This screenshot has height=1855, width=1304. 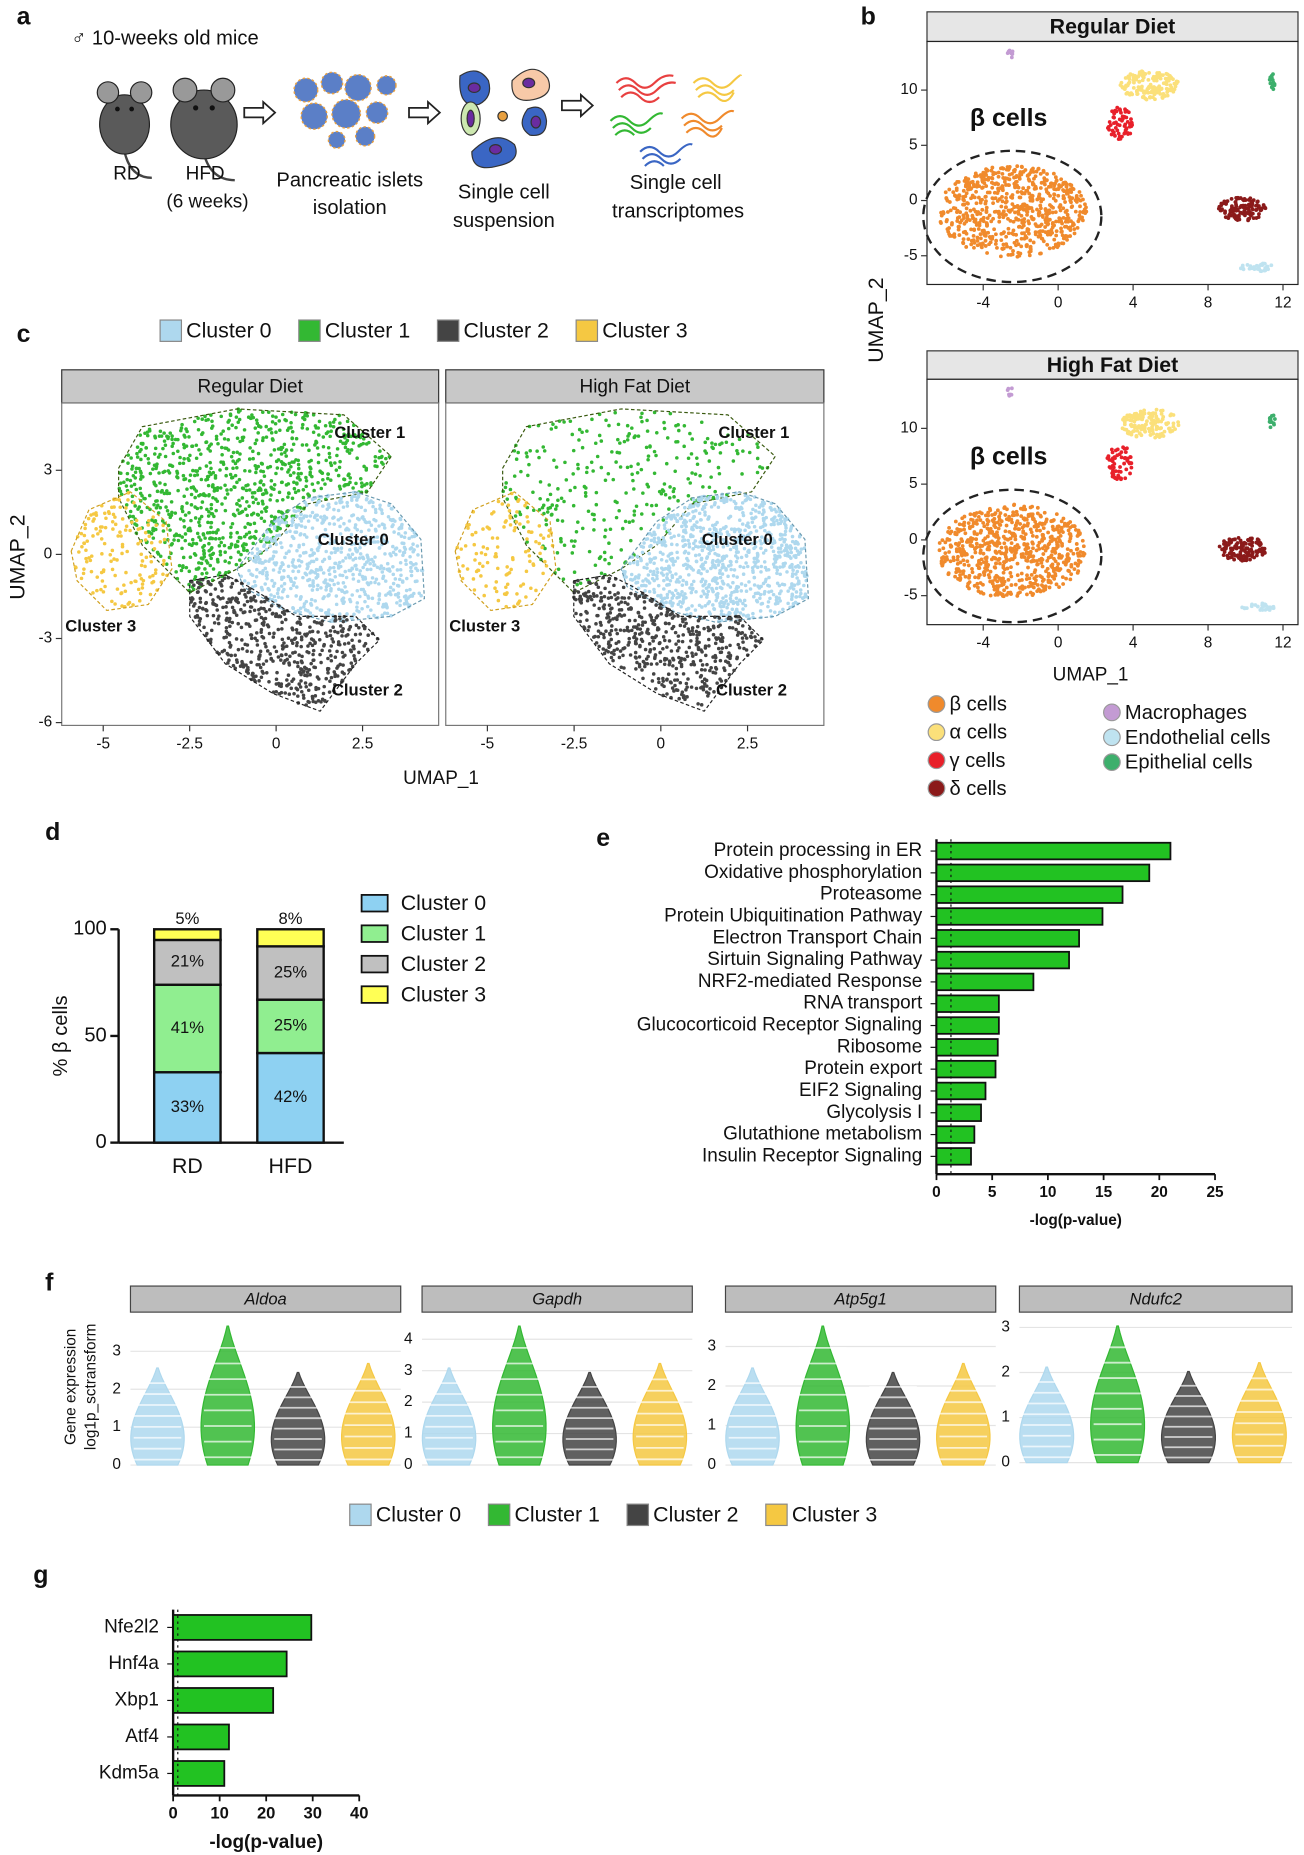 What do you see at coordinates (189, 743) in the screenshot?
I see `x-tick-label: -2.5` at bounding box center [189, 743].